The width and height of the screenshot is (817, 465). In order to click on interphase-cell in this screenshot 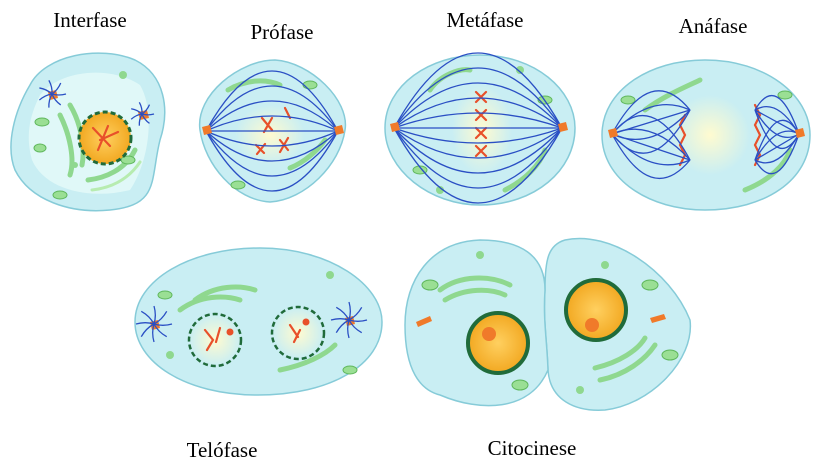, I will do `click(88, 132)`.